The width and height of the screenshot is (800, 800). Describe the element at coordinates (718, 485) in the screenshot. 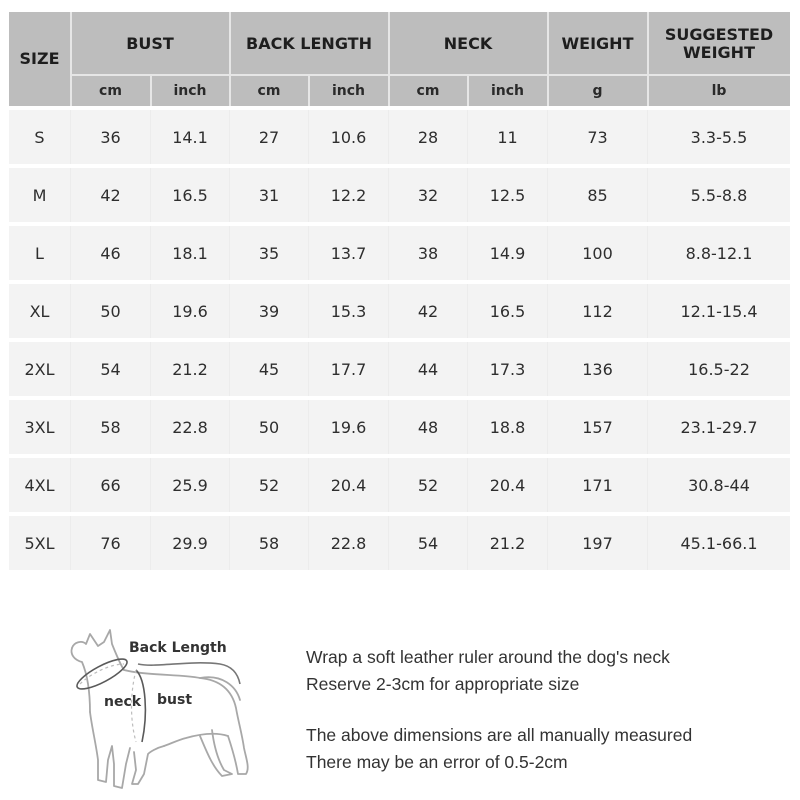

I see `cell-suggested: 30.8-44` at that location.